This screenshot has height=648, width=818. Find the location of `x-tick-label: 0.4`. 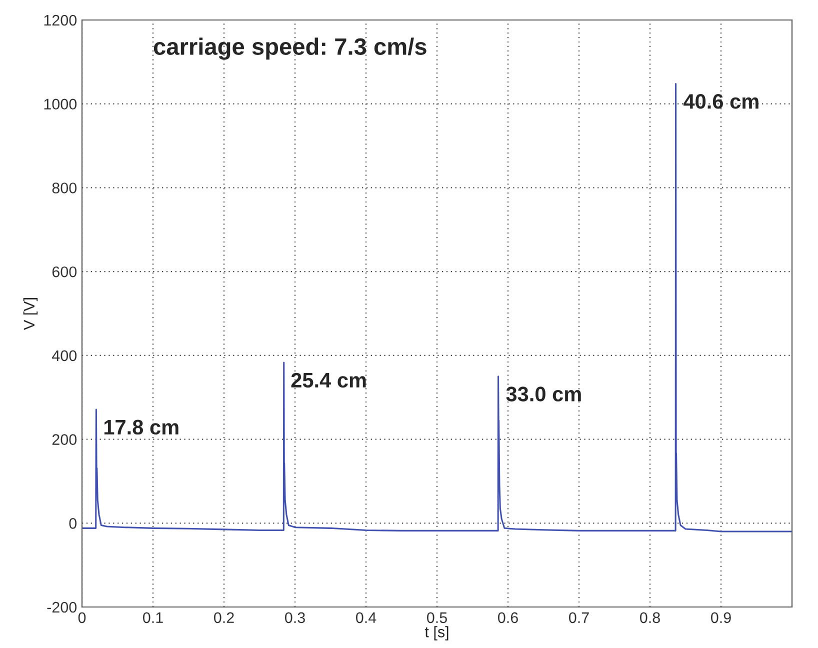

x-tick-label: 0.4 is located at coordinates (366, 618).